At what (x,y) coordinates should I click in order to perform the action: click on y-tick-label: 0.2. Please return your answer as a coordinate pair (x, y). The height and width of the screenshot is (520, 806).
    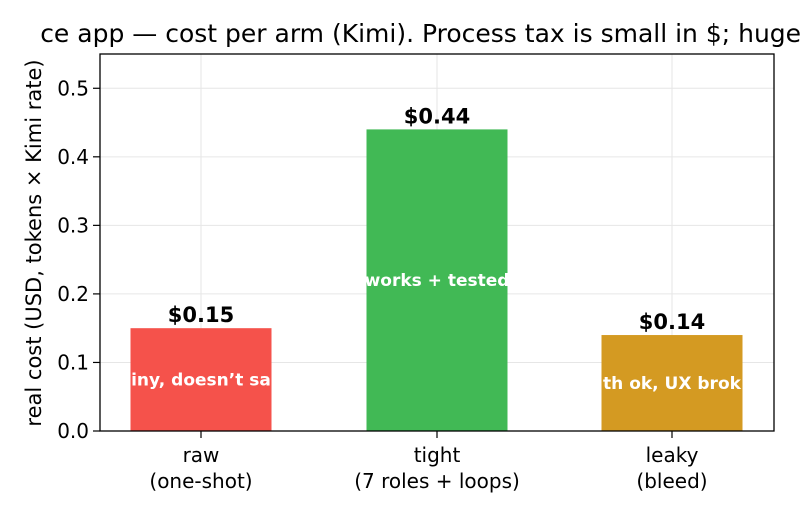
    Looking at the image, I should click on (73, 294).